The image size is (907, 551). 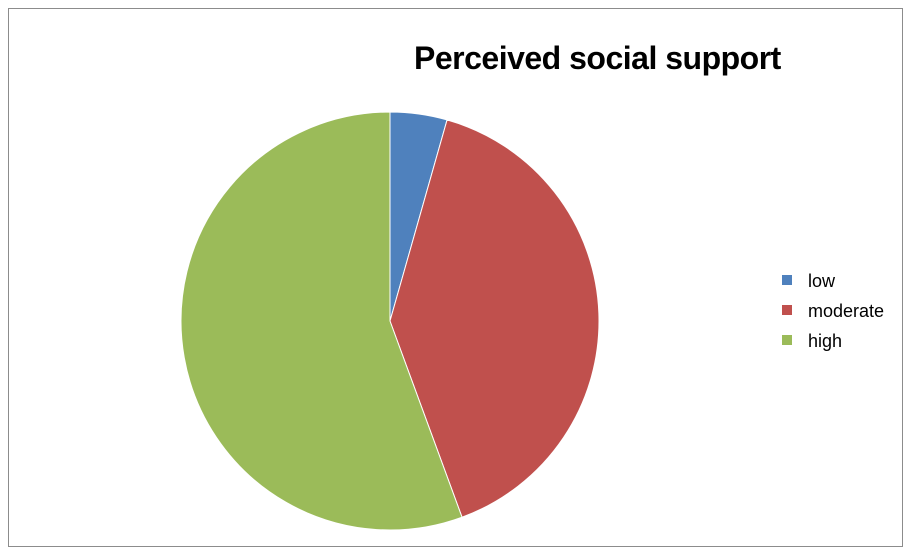 I want to click on legend-swatch-high, so click(x=787, y=340).